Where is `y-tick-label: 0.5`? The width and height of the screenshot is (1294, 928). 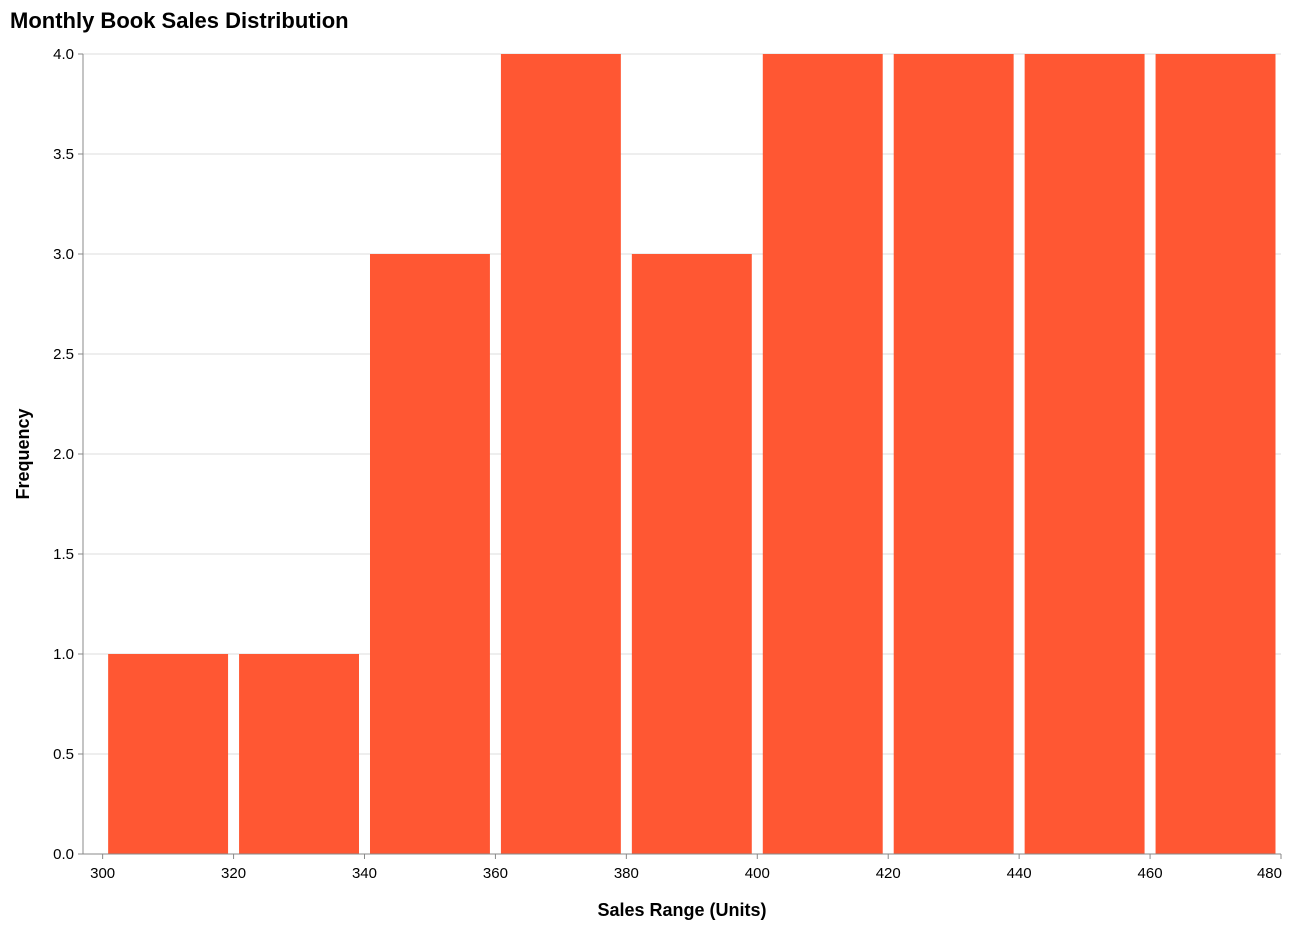 y-tick-label: 0.5 is located at coordinates (63, 754).